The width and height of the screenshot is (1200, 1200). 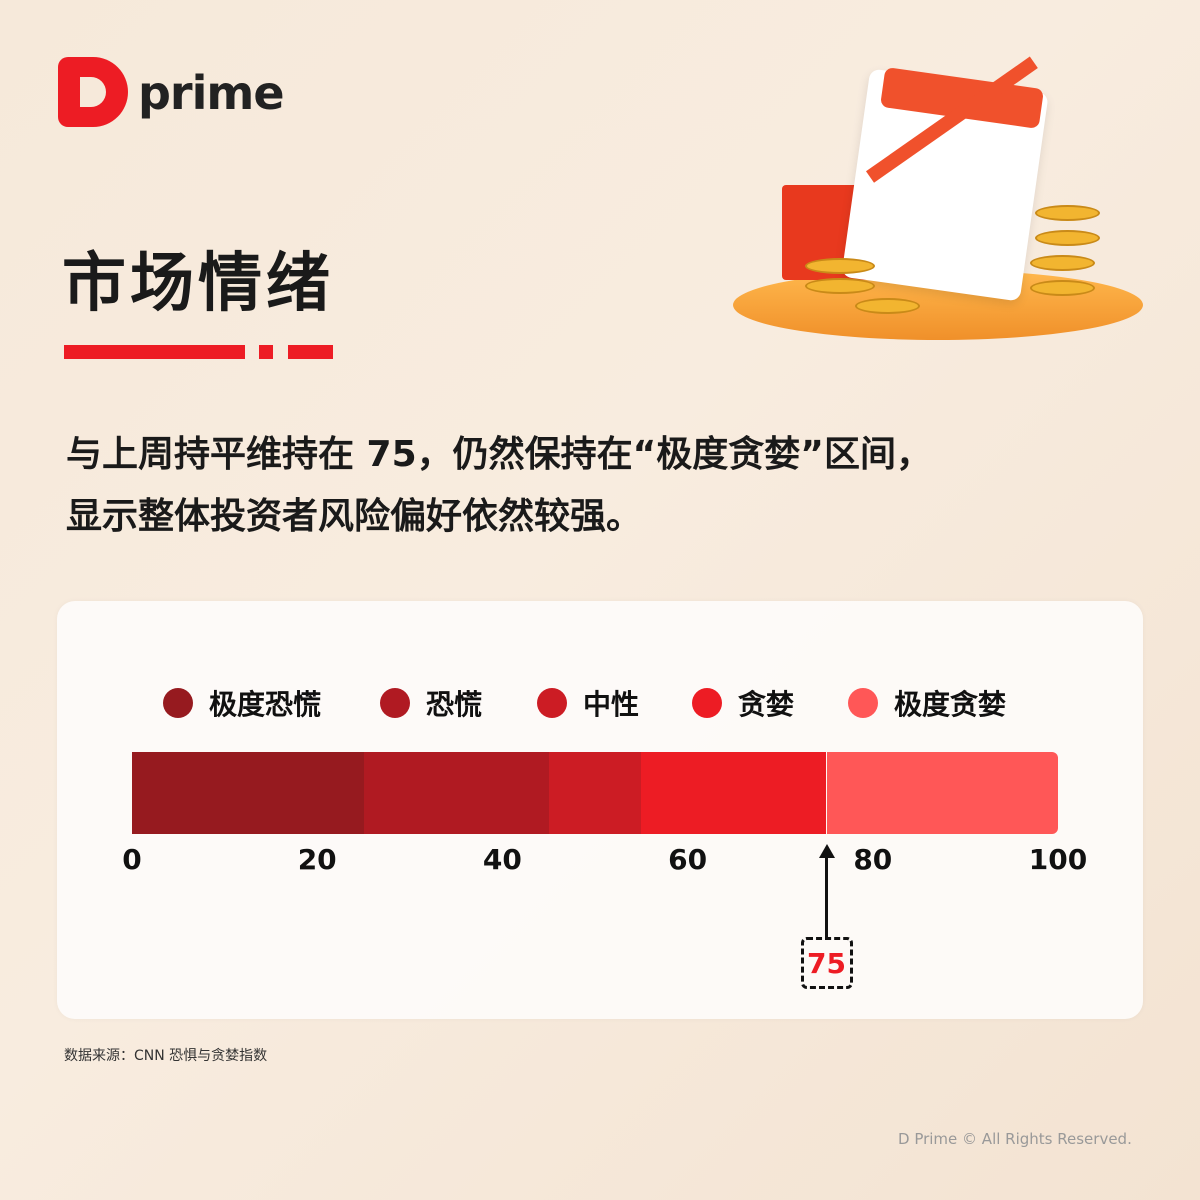 What do you see at coordinates (310, 352) in the screenshot?
I see `title-underline-dash` at bounding box center [310, 352].